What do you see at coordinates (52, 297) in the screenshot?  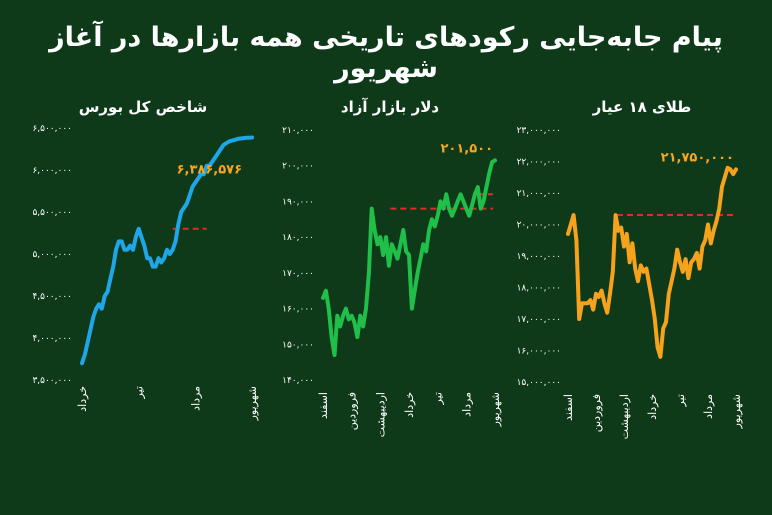 I see `y-tick-label: ۴,۵۰۰,۰۰۰` at bounding box center [52, 297].